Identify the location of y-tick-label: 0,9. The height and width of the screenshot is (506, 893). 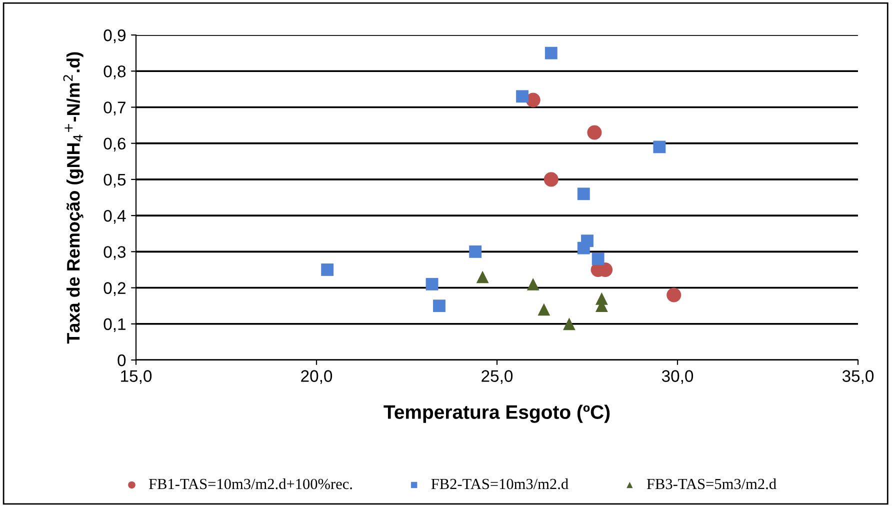
(115, 36).